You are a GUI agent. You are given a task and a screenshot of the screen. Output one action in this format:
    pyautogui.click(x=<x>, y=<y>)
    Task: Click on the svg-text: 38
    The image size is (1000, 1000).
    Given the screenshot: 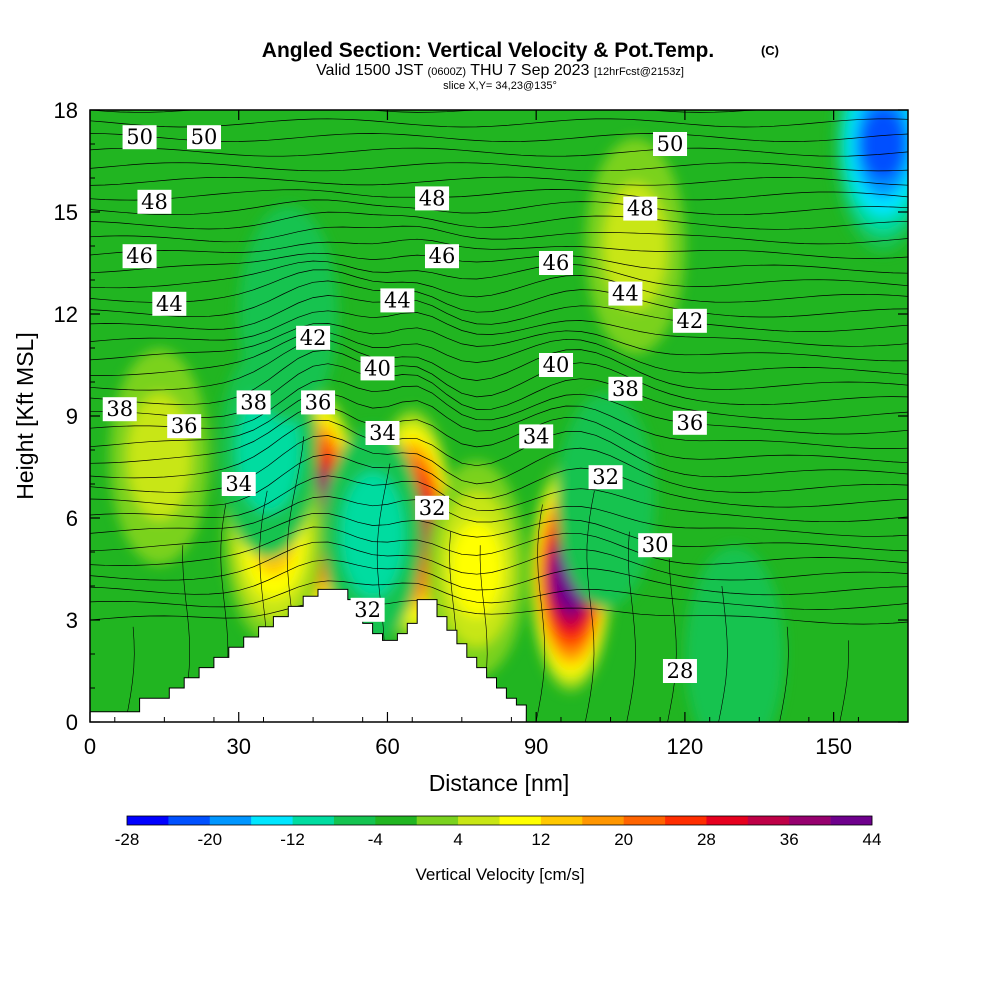 What is the action you would take?
    pyautogui.click(x=625, y=389)
    